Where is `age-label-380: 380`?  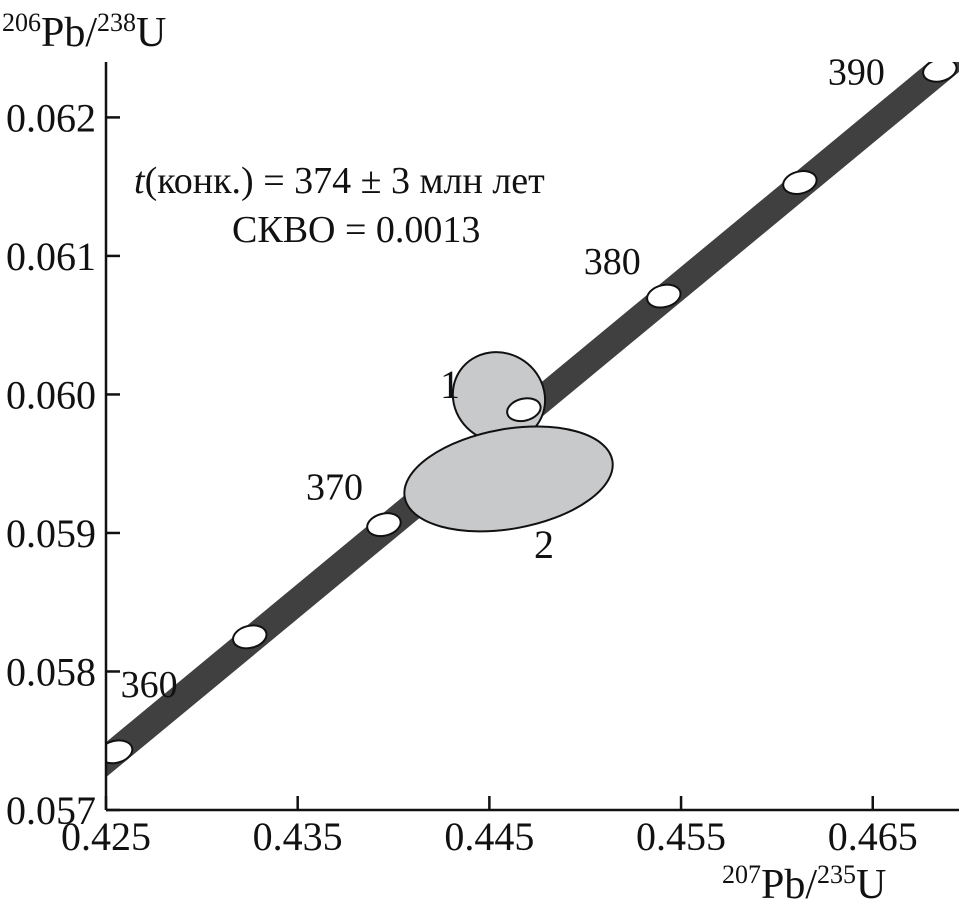
age-label-380: 380 is located at coordinates (612, 262).